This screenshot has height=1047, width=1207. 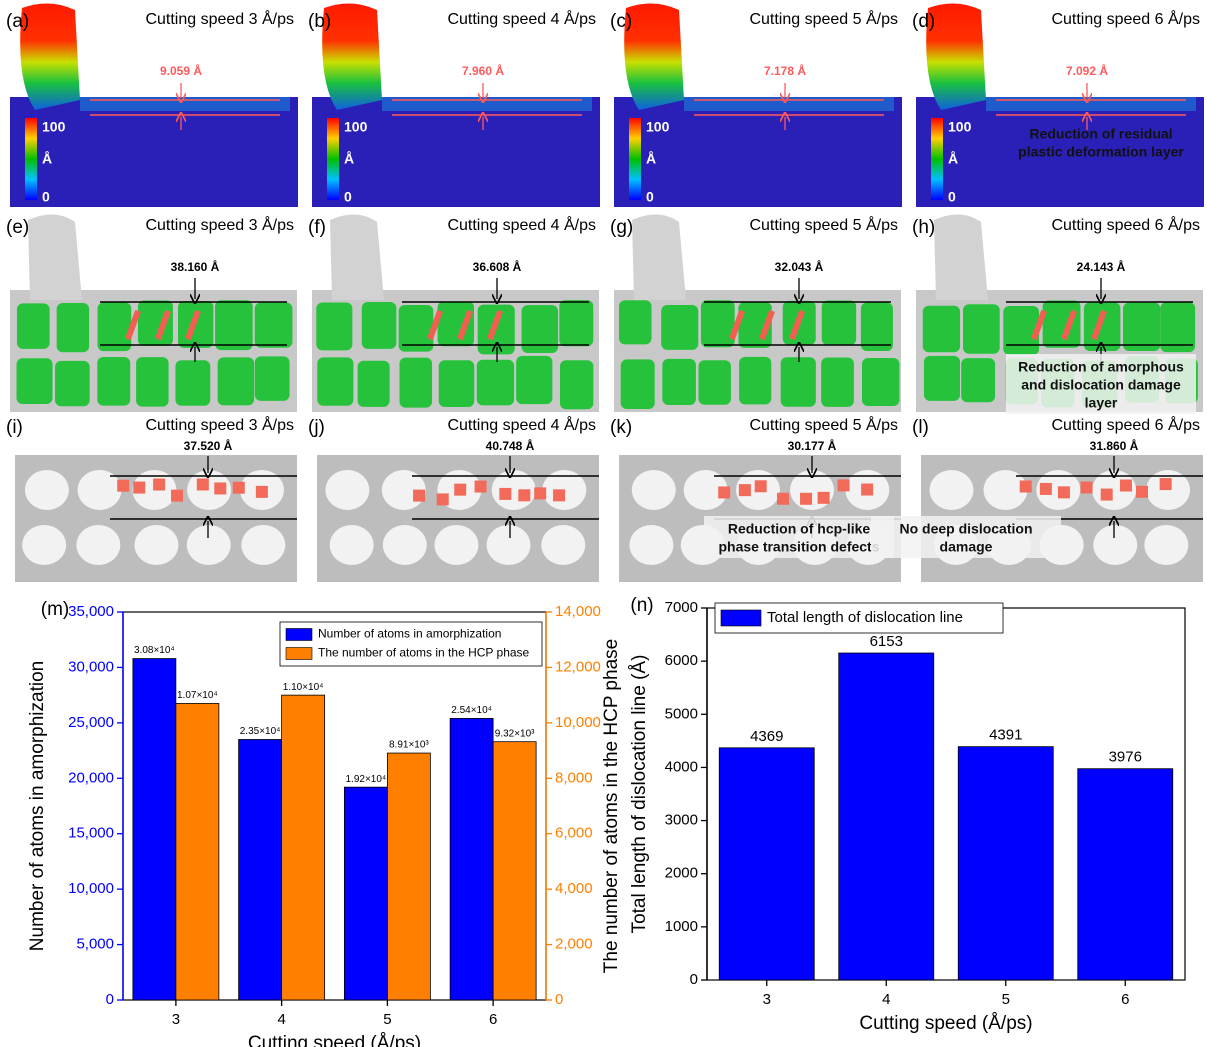 What do you see at coordinates (920, 427) in the screenshot?
I see `panel-label: (l)` at bounding box center [920, 427].